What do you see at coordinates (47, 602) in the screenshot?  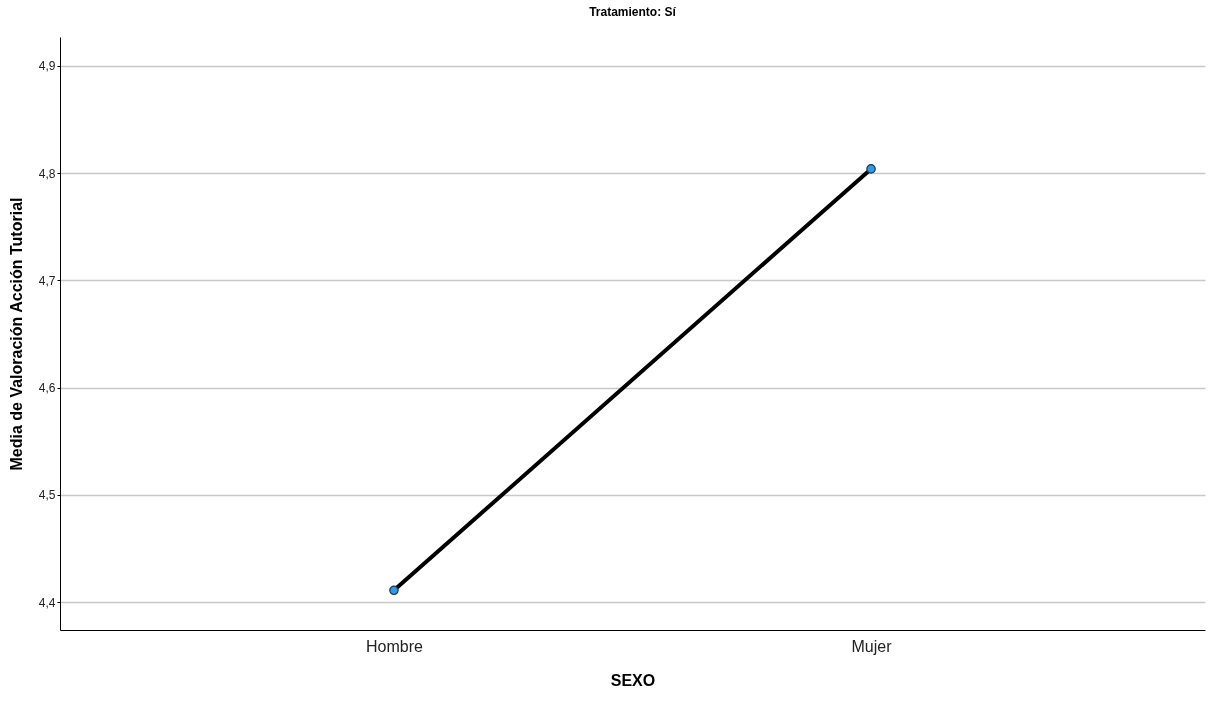 I see `y-tick-label: 4,4` at bounding box center [47, 602].